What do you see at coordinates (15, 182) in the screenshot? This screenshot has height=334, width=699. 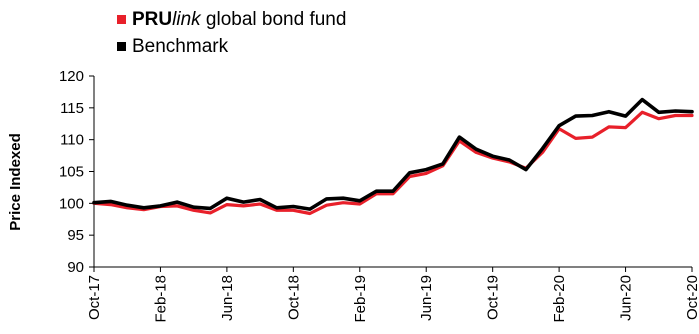 I see `y-axis-label: Price Indexed` at bounding box center [15, 182].